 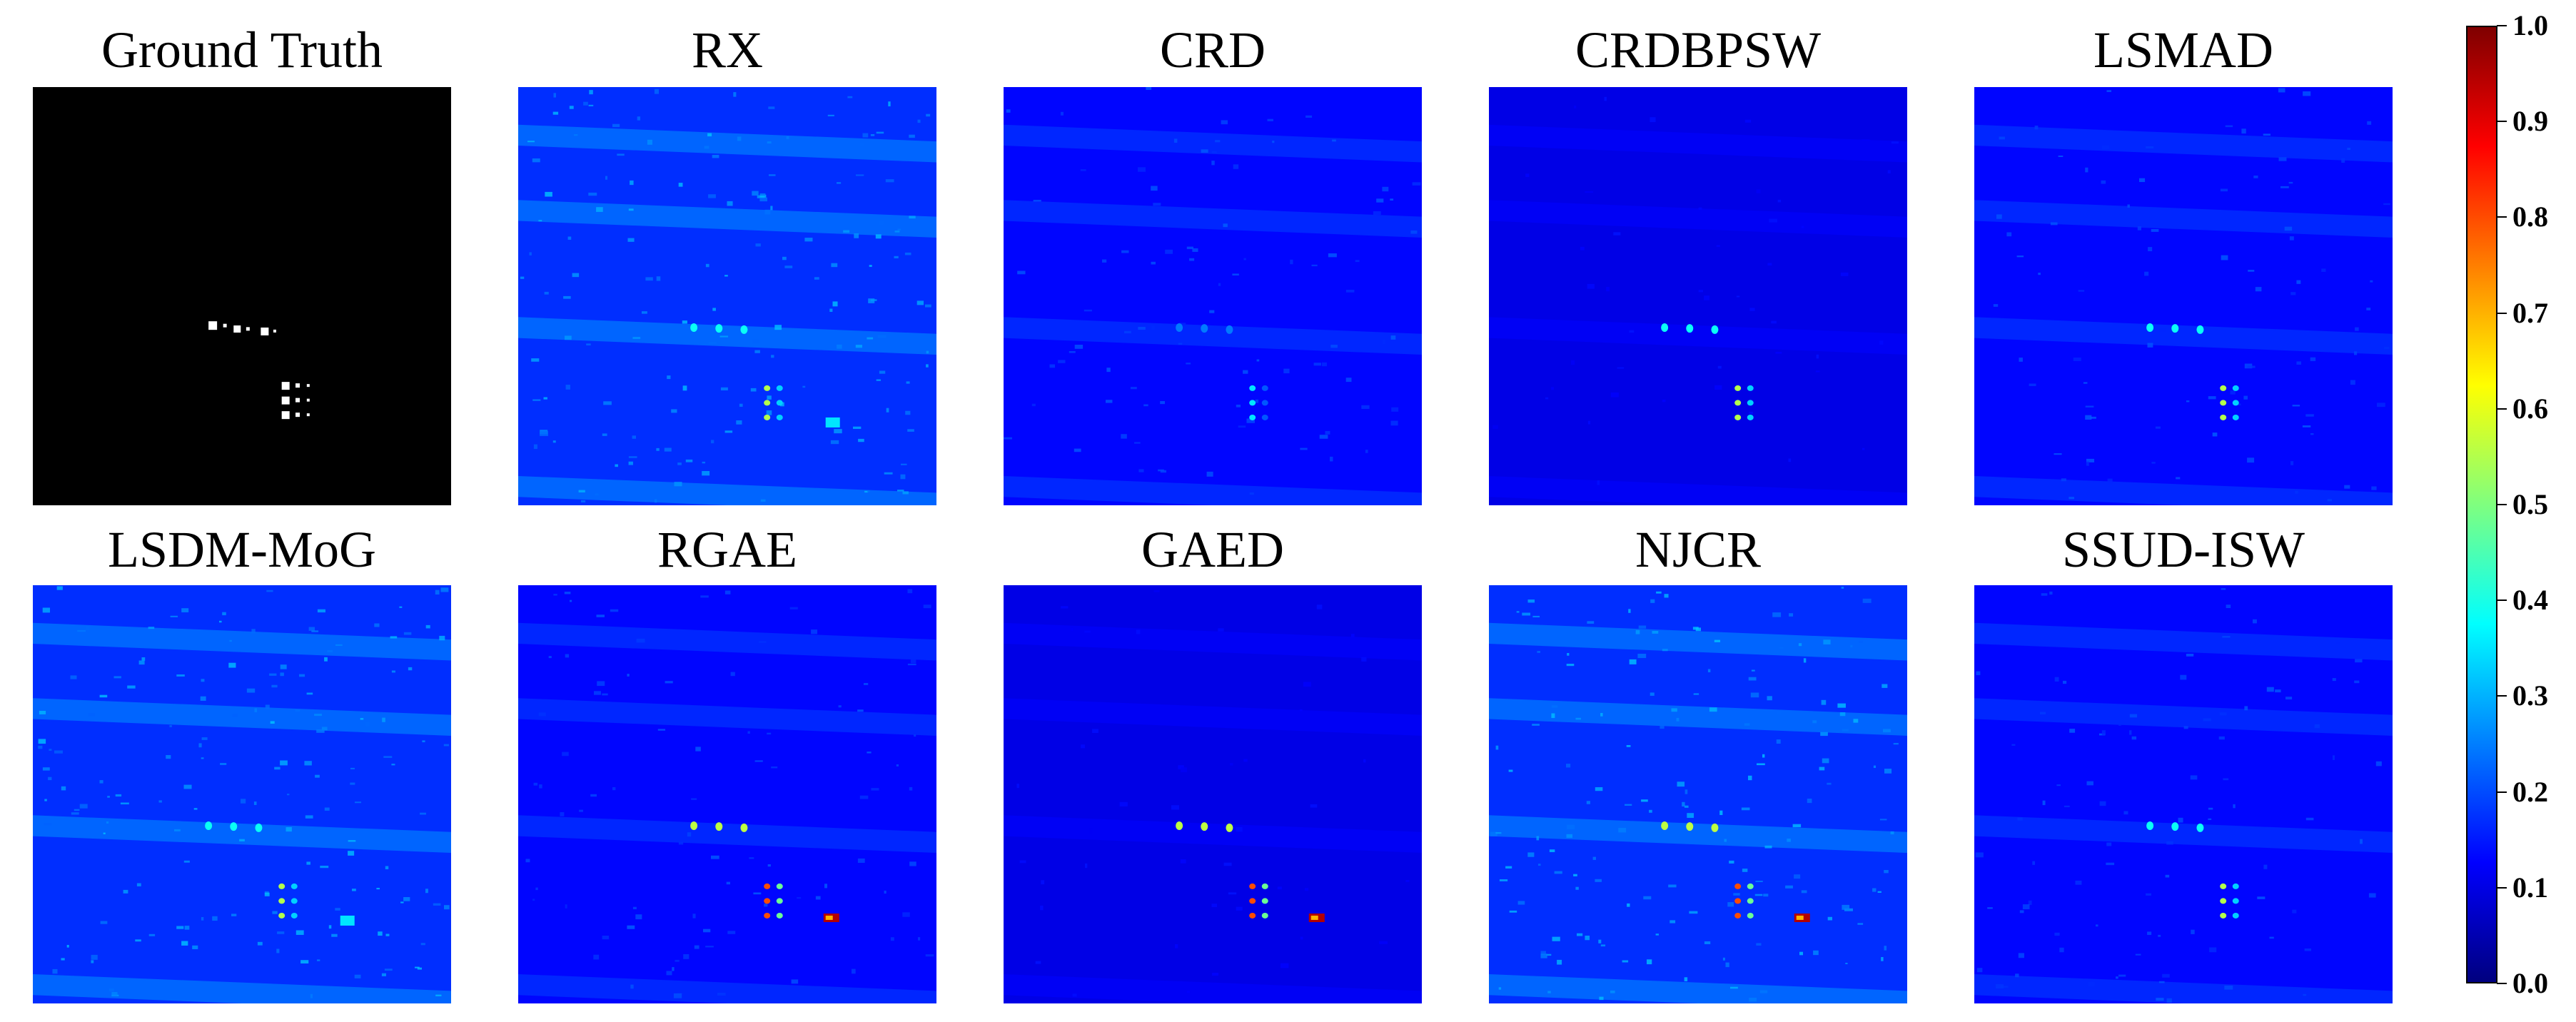 I want to click on colorbar-tick-label: 0.1, so click(x=2522, y=887).